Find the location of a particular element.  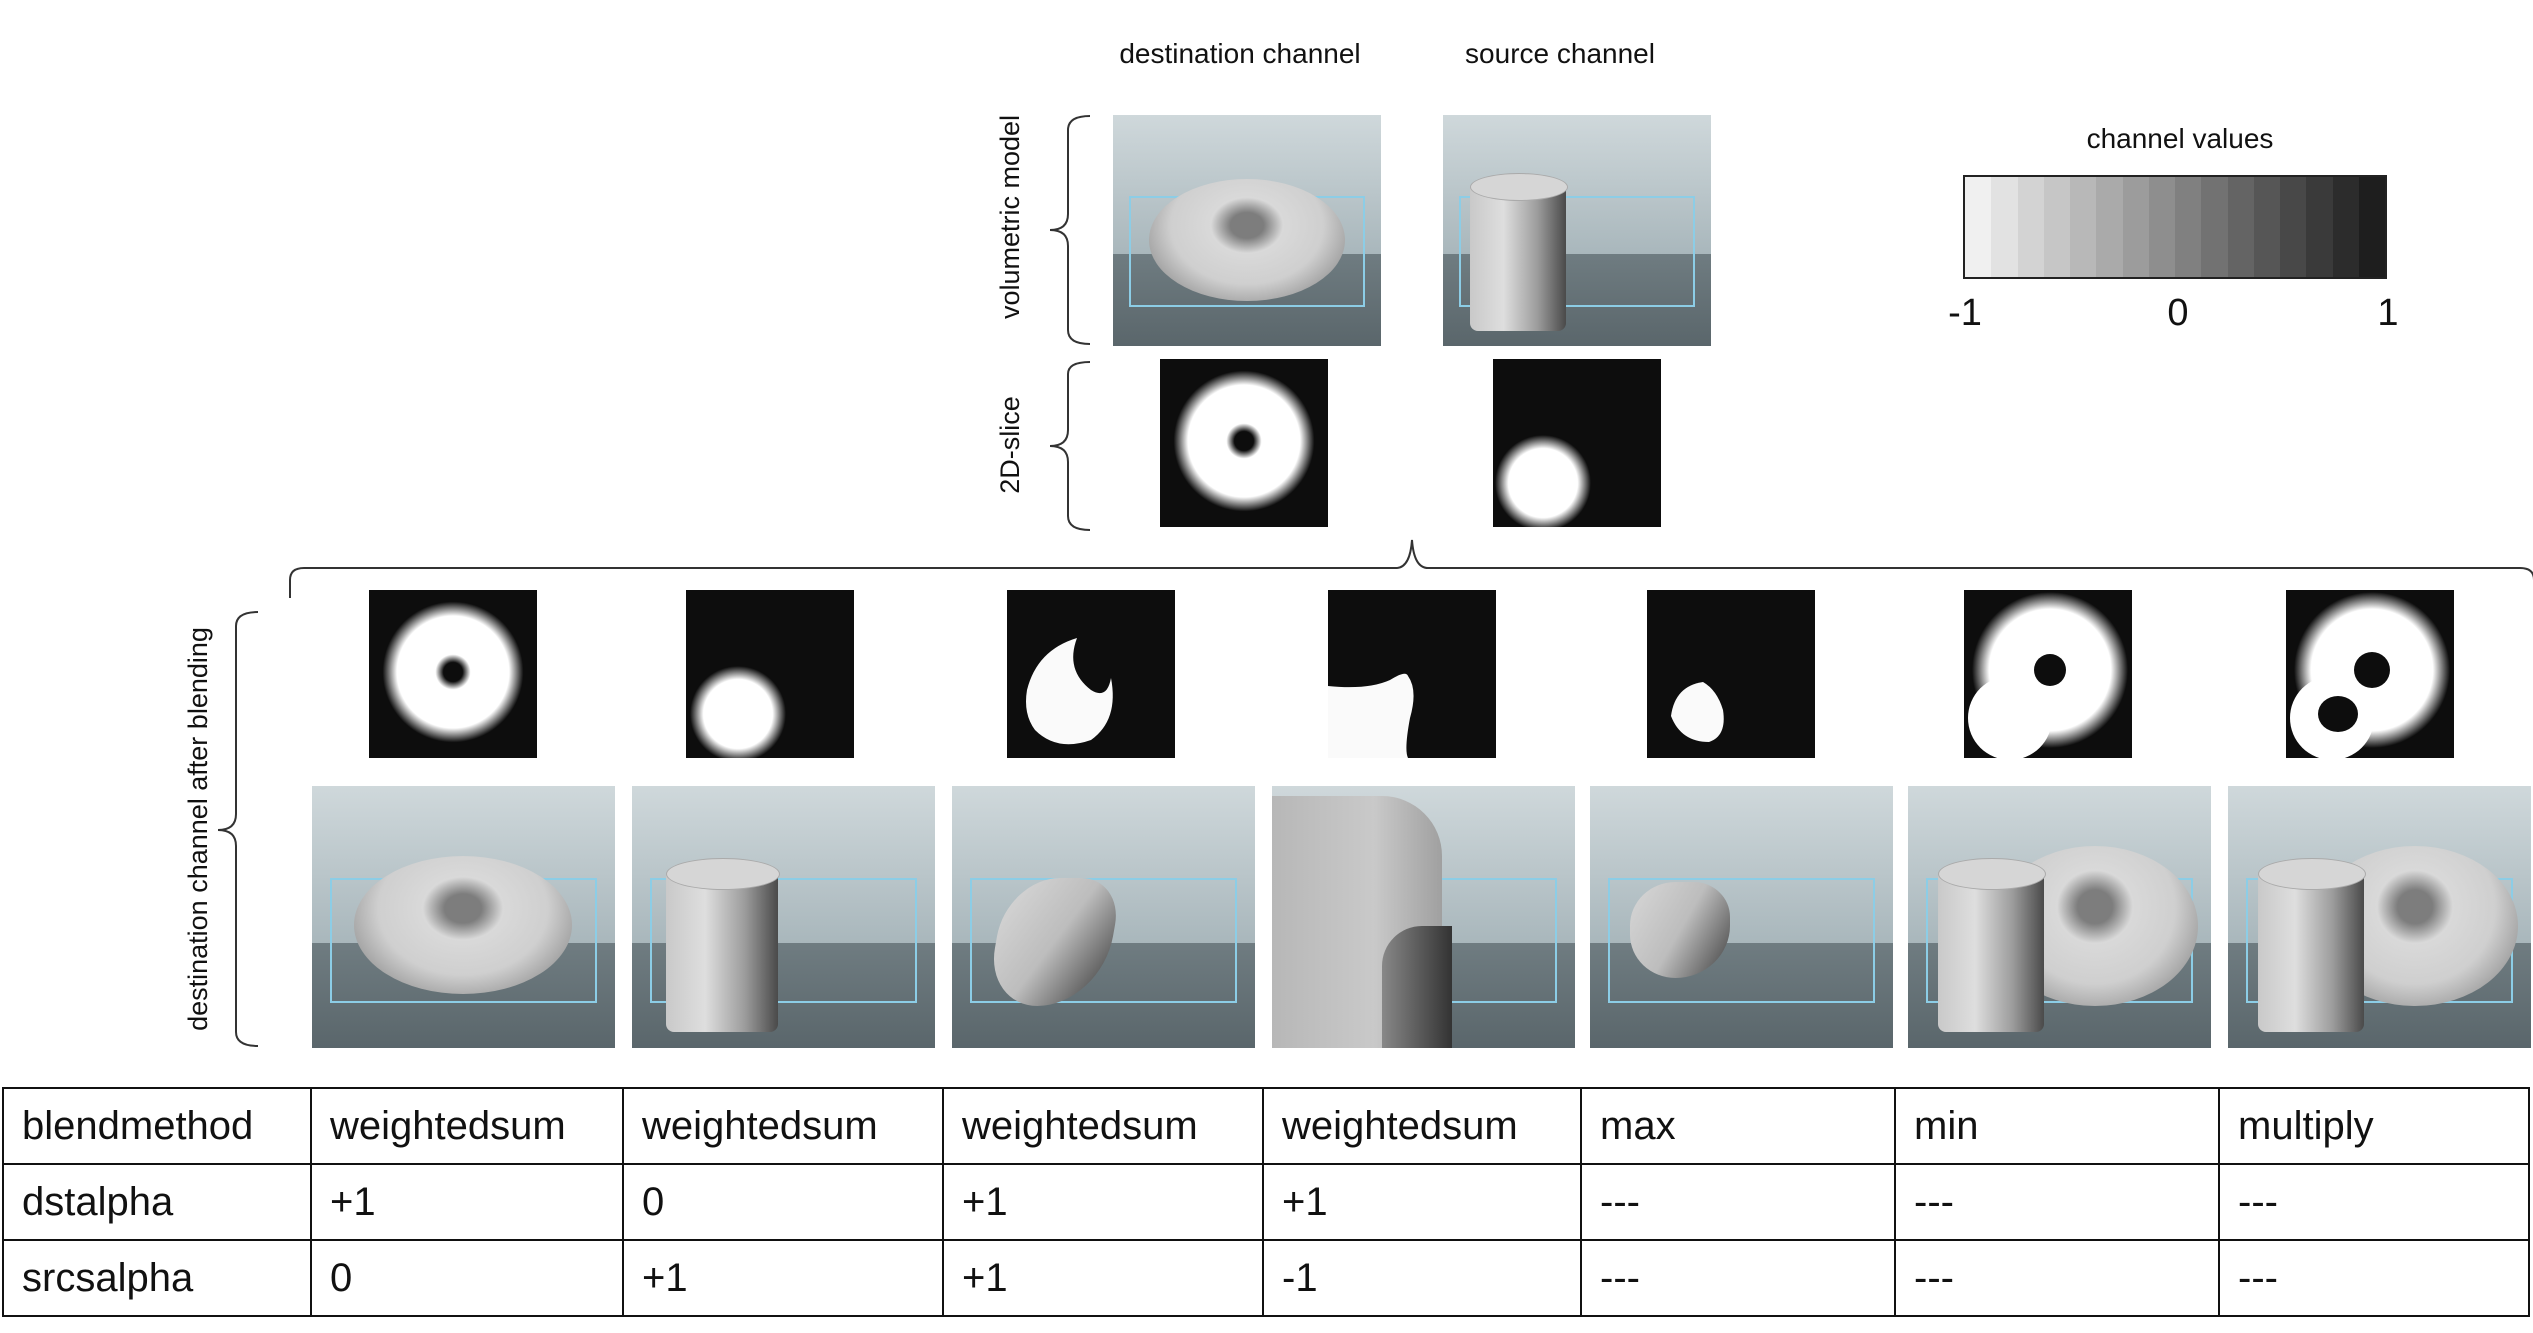

colorbar-tick-mid: 0 is located at coordinates (2178, 313).